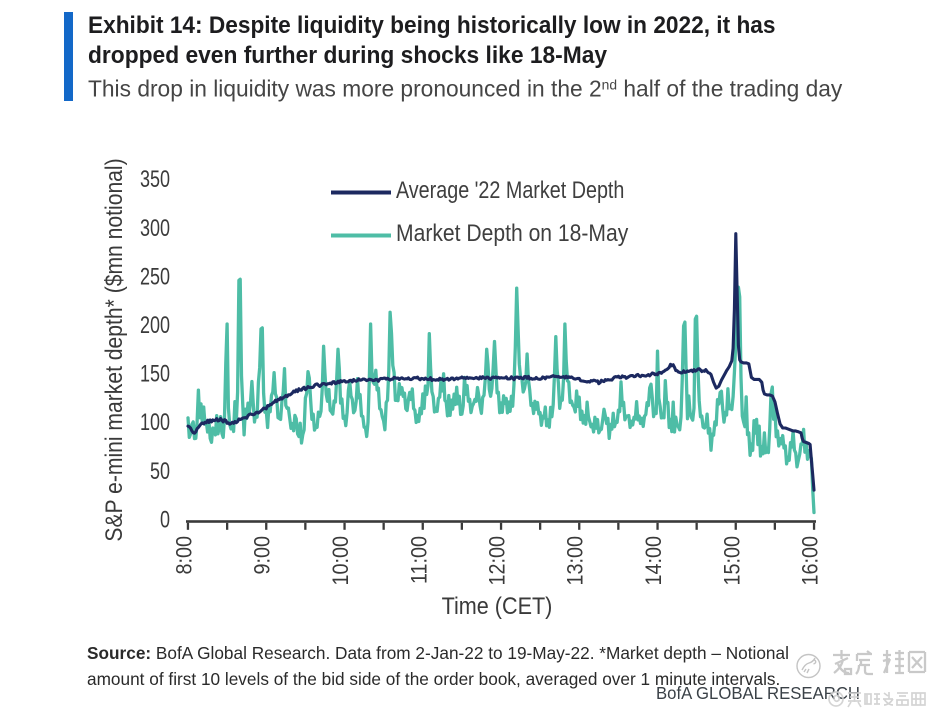 The image size is (944, 720). I want to click on svg-text: 9:00, so click(263, 555).